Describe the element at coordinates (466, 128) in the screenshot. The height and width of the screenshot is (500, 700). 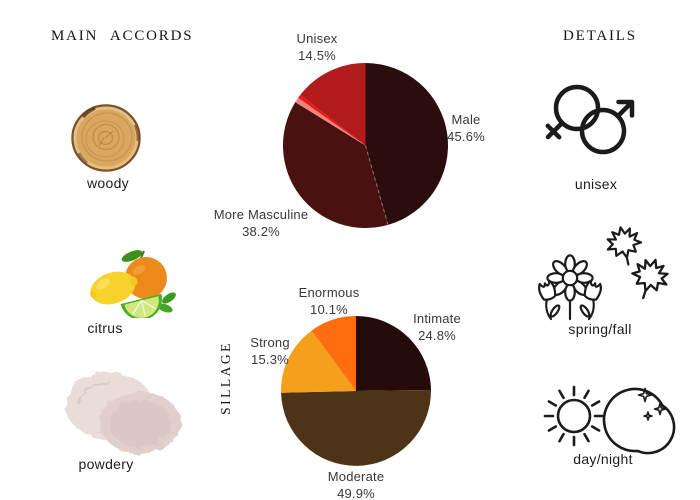
I see `gender-pie-label-male: Male 45.6%` at that location.